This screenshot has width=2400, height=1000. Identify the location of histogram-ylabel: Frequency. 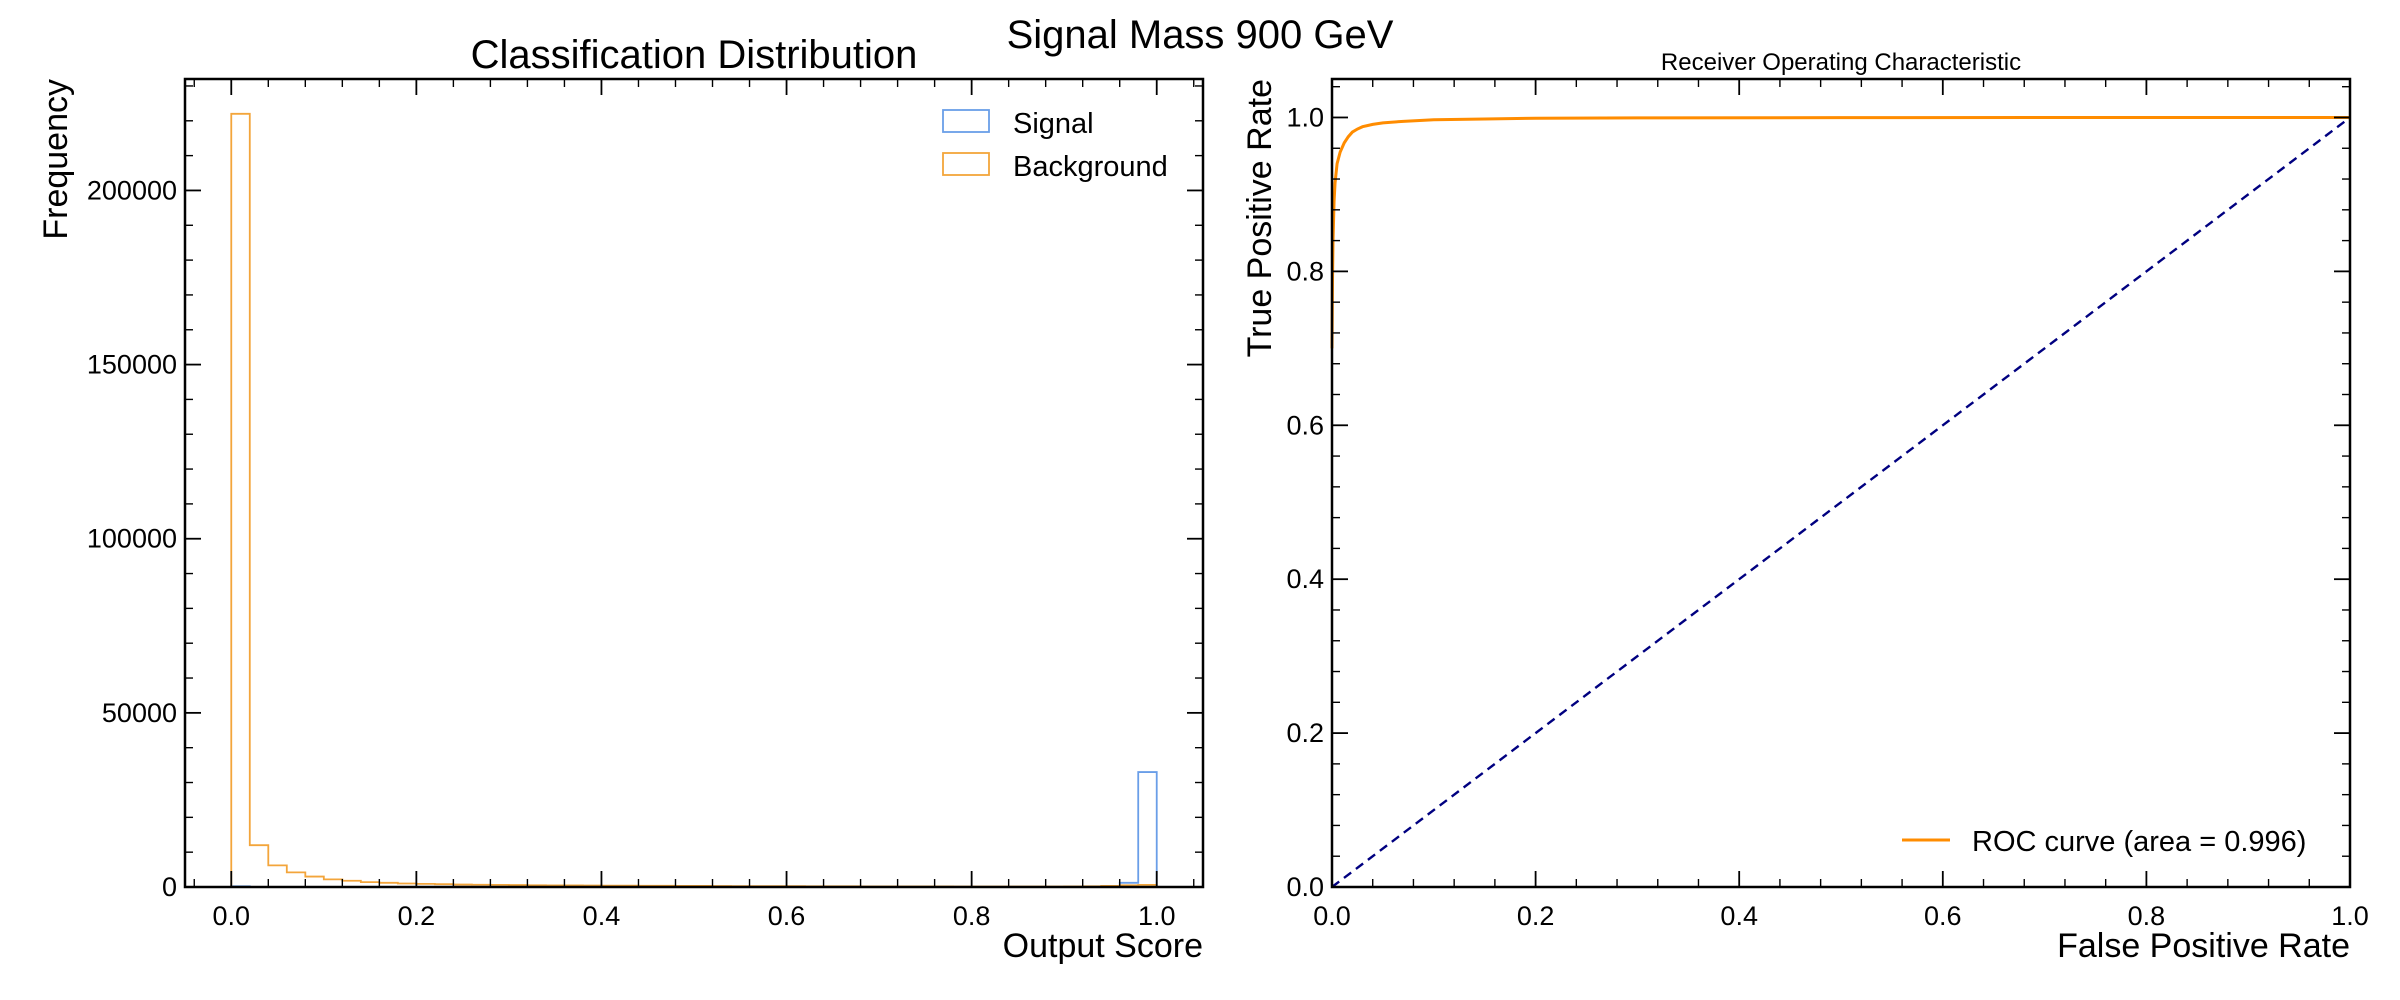
(56, 159).